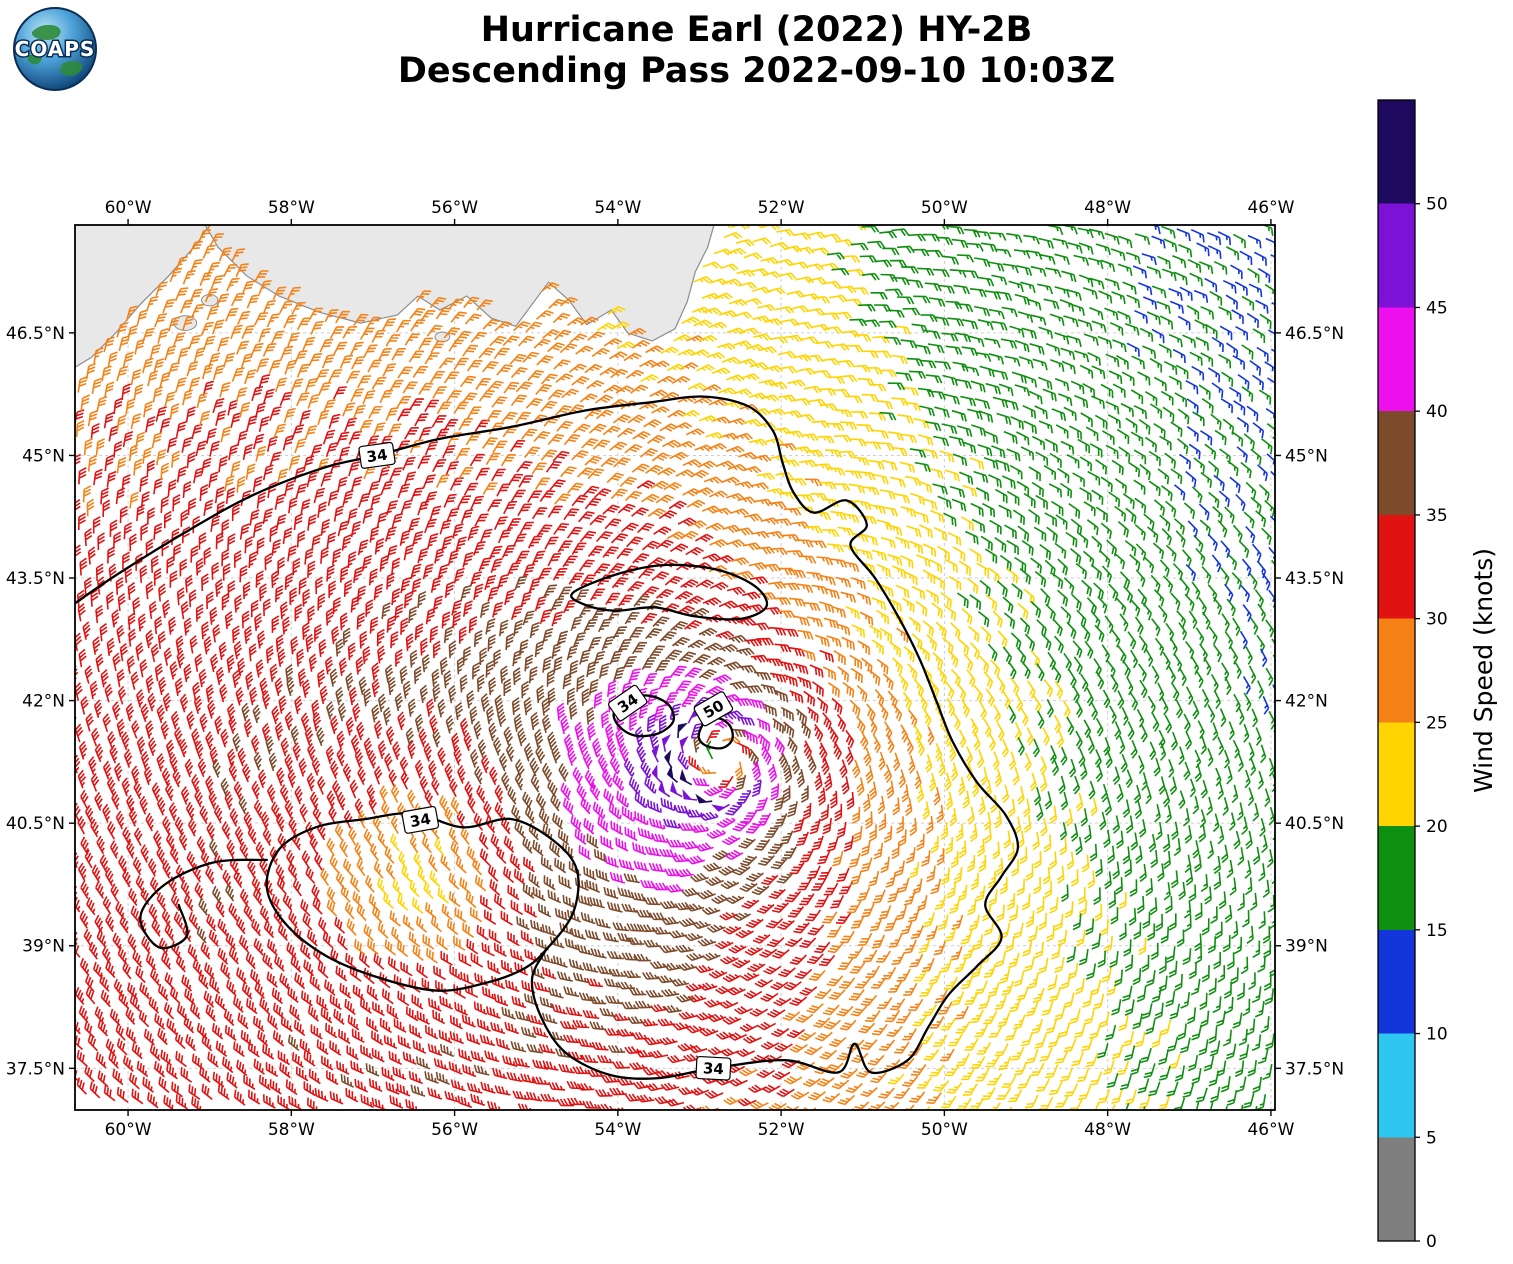 This screenshot has width=1513, height=1264. I want to click on lat-tick-label-left: 40.5°N, so click(35, 824).